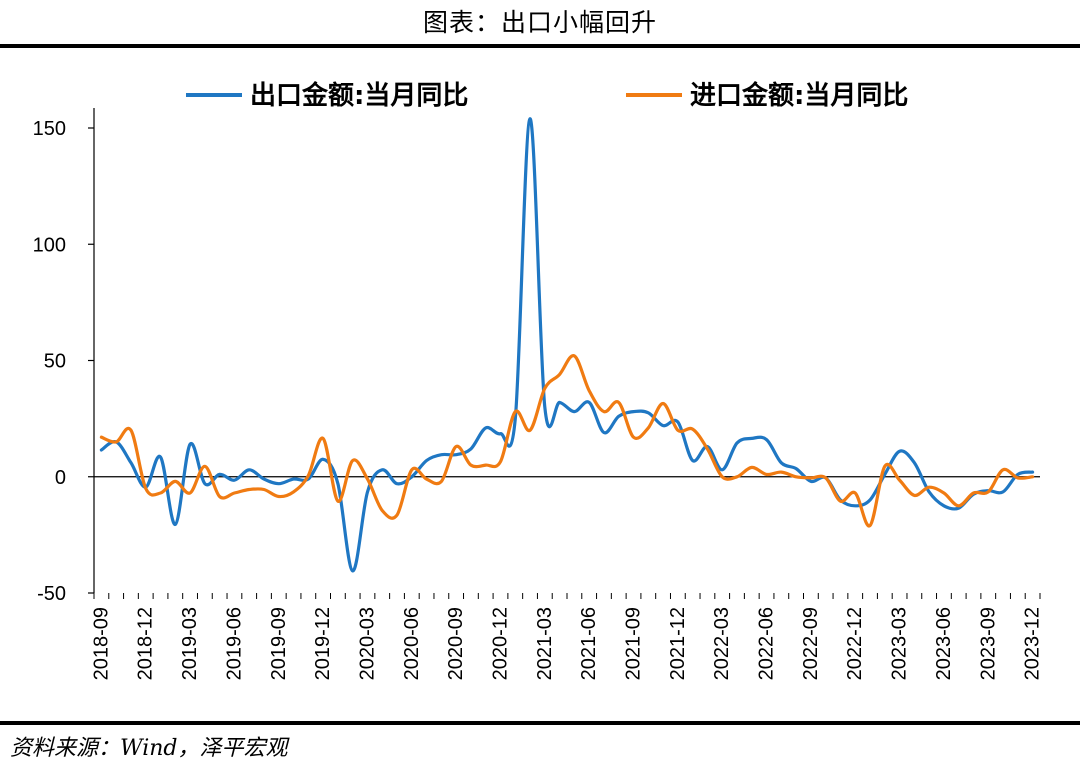 This screenshot has width=1080, height=768. Describe the element at coordinates (60, 478) in the screenshot. I see `y-tick-label: 0` at that location.